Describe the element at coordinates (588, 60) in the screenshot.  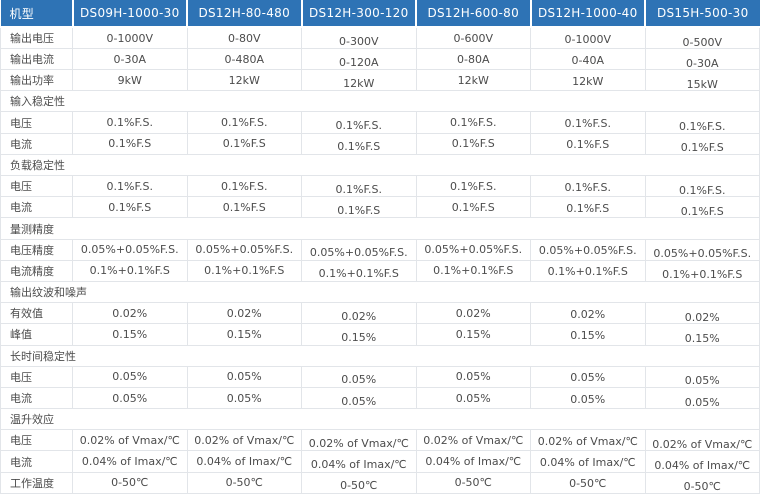
I see `cell-value: 0-40A` at that location.